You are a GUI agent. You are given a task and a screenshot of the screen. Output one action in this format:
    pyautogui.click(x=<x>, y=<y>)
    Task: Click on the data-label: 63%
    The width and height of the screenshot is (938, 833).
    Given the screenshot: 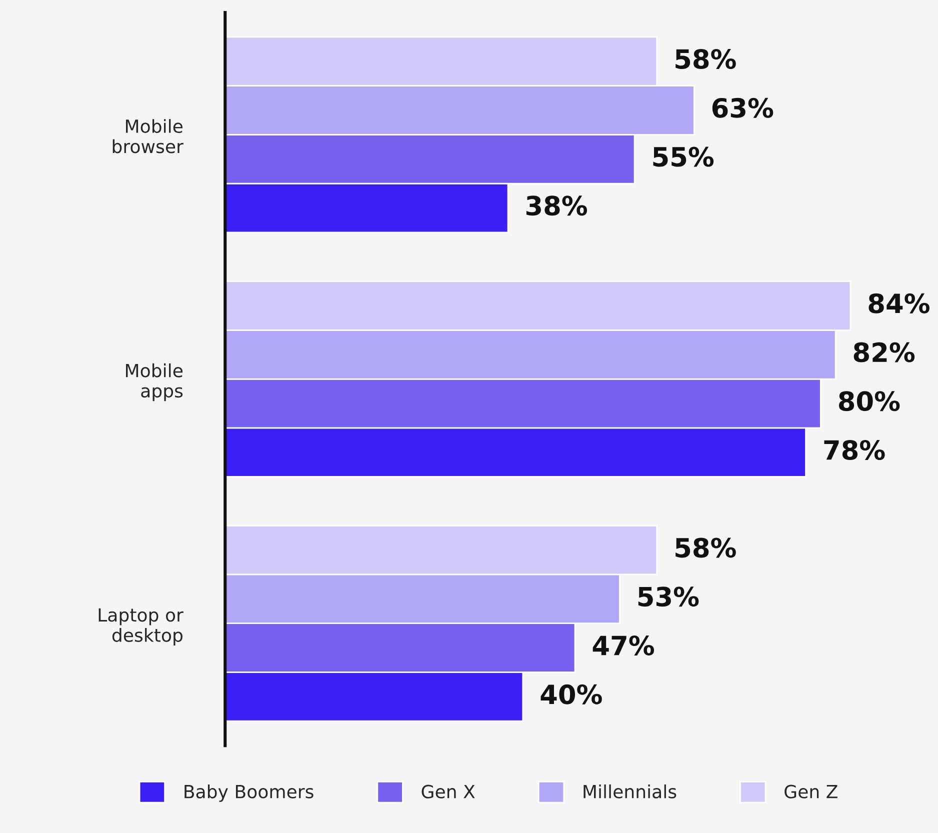 What is the action you would take?
    pyautogui.click(x=743, y=108)
    